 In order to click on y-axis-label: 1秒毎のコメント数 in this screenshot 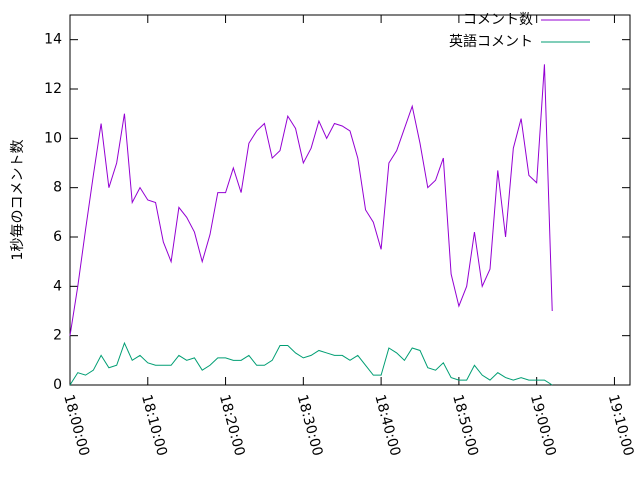, I will do `click(18, 200)`.